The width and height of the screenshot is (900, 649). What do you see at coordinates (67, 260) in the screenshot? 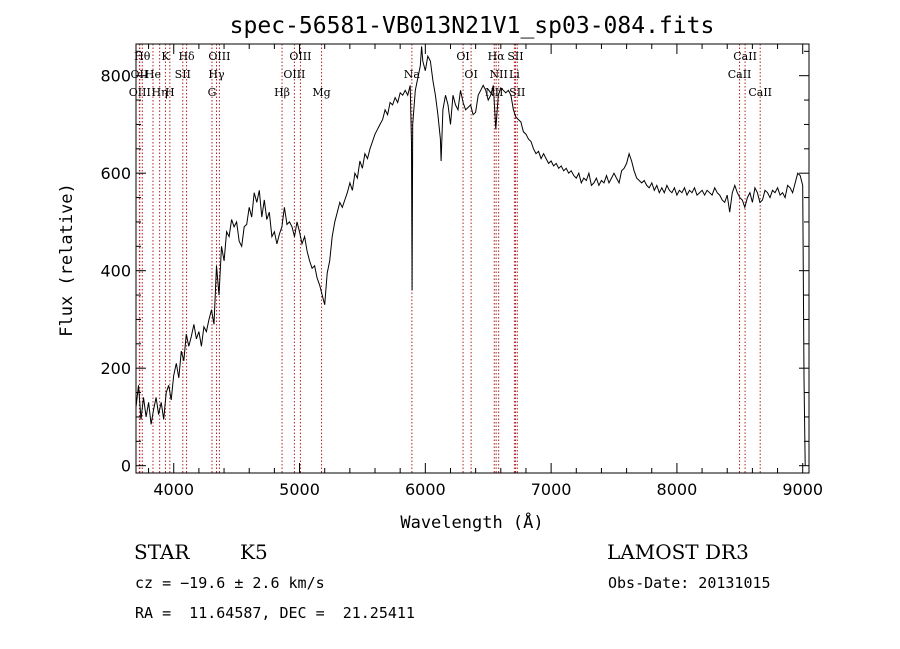
I see `y-axis-label: Flux (relative)` at bounding box center [67, 260].